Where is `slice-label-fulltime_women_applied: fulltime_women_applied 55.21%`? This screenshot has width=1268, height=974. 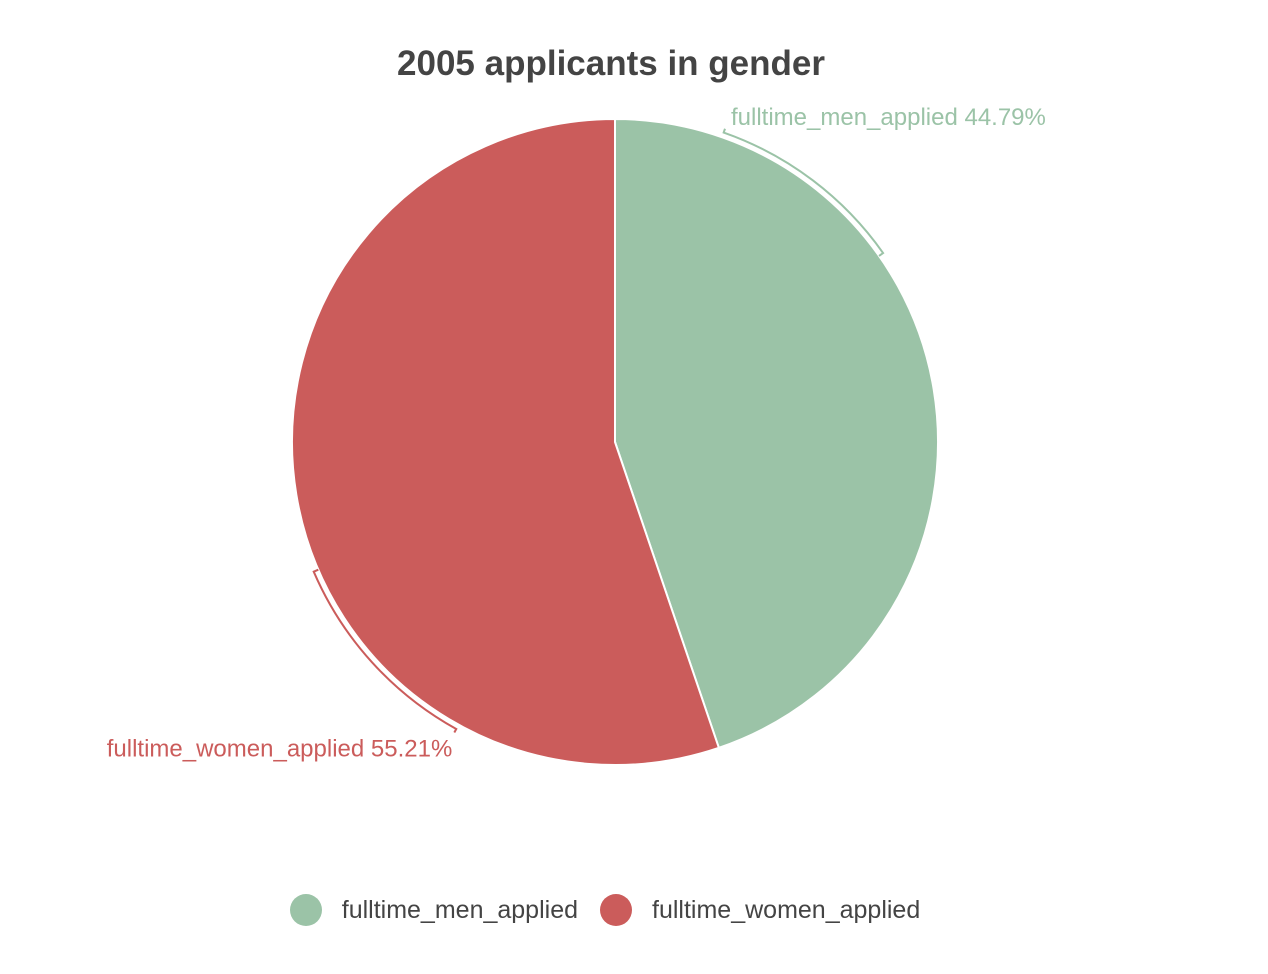 slice-label-fulltime_women_applied: fulltime_women_applied 55.21% is located at coordinates (280, 749).